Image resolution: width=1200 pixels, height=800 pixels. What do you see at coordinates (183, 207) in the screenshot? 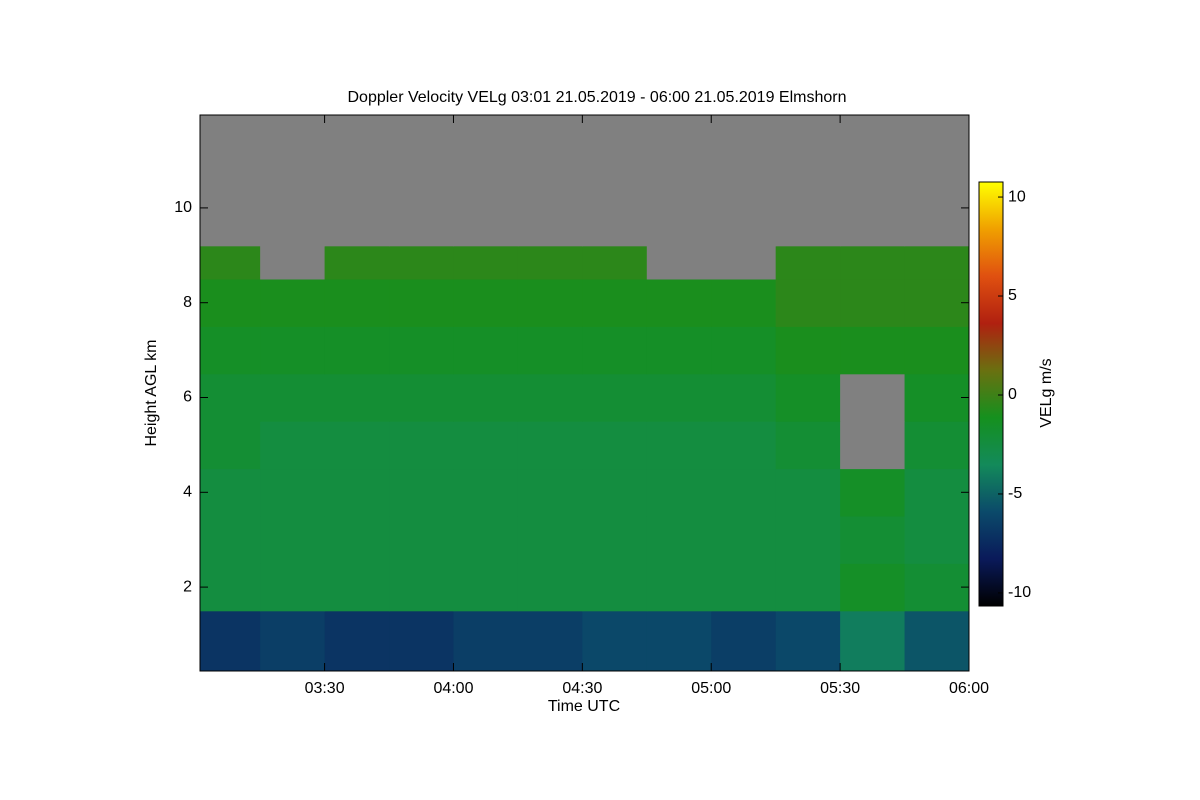
I see `y-tick-label: 10` at bounding box center [183, 207].